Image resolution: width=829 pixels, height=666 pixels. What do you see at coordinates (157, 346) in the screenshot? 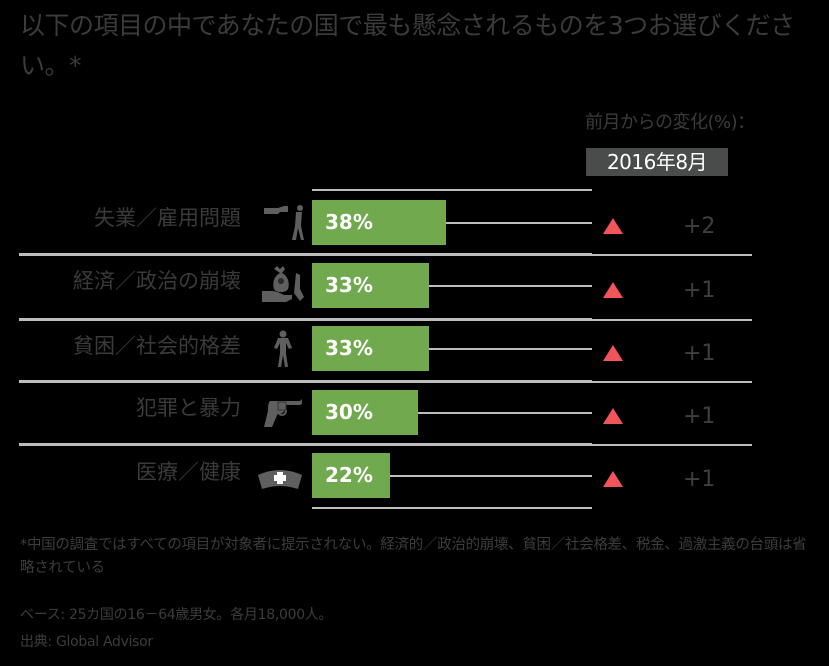
I see `category-label: 貧困／社会的格差` at bounding box center [157, 346].